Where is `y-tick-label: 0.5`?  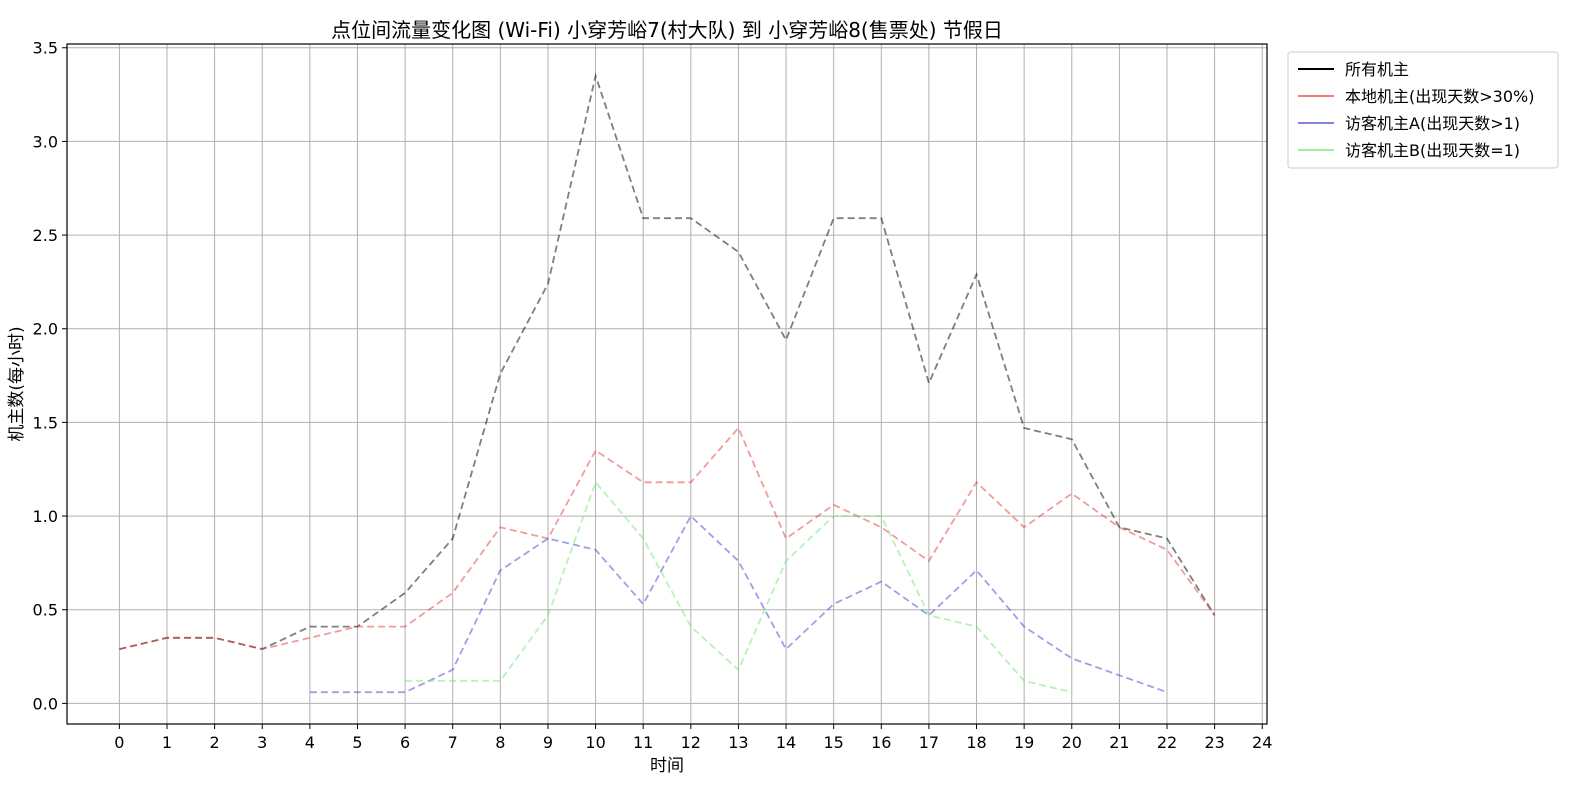 y-tick-label: 0.5 is located at coordinates (45, 610).